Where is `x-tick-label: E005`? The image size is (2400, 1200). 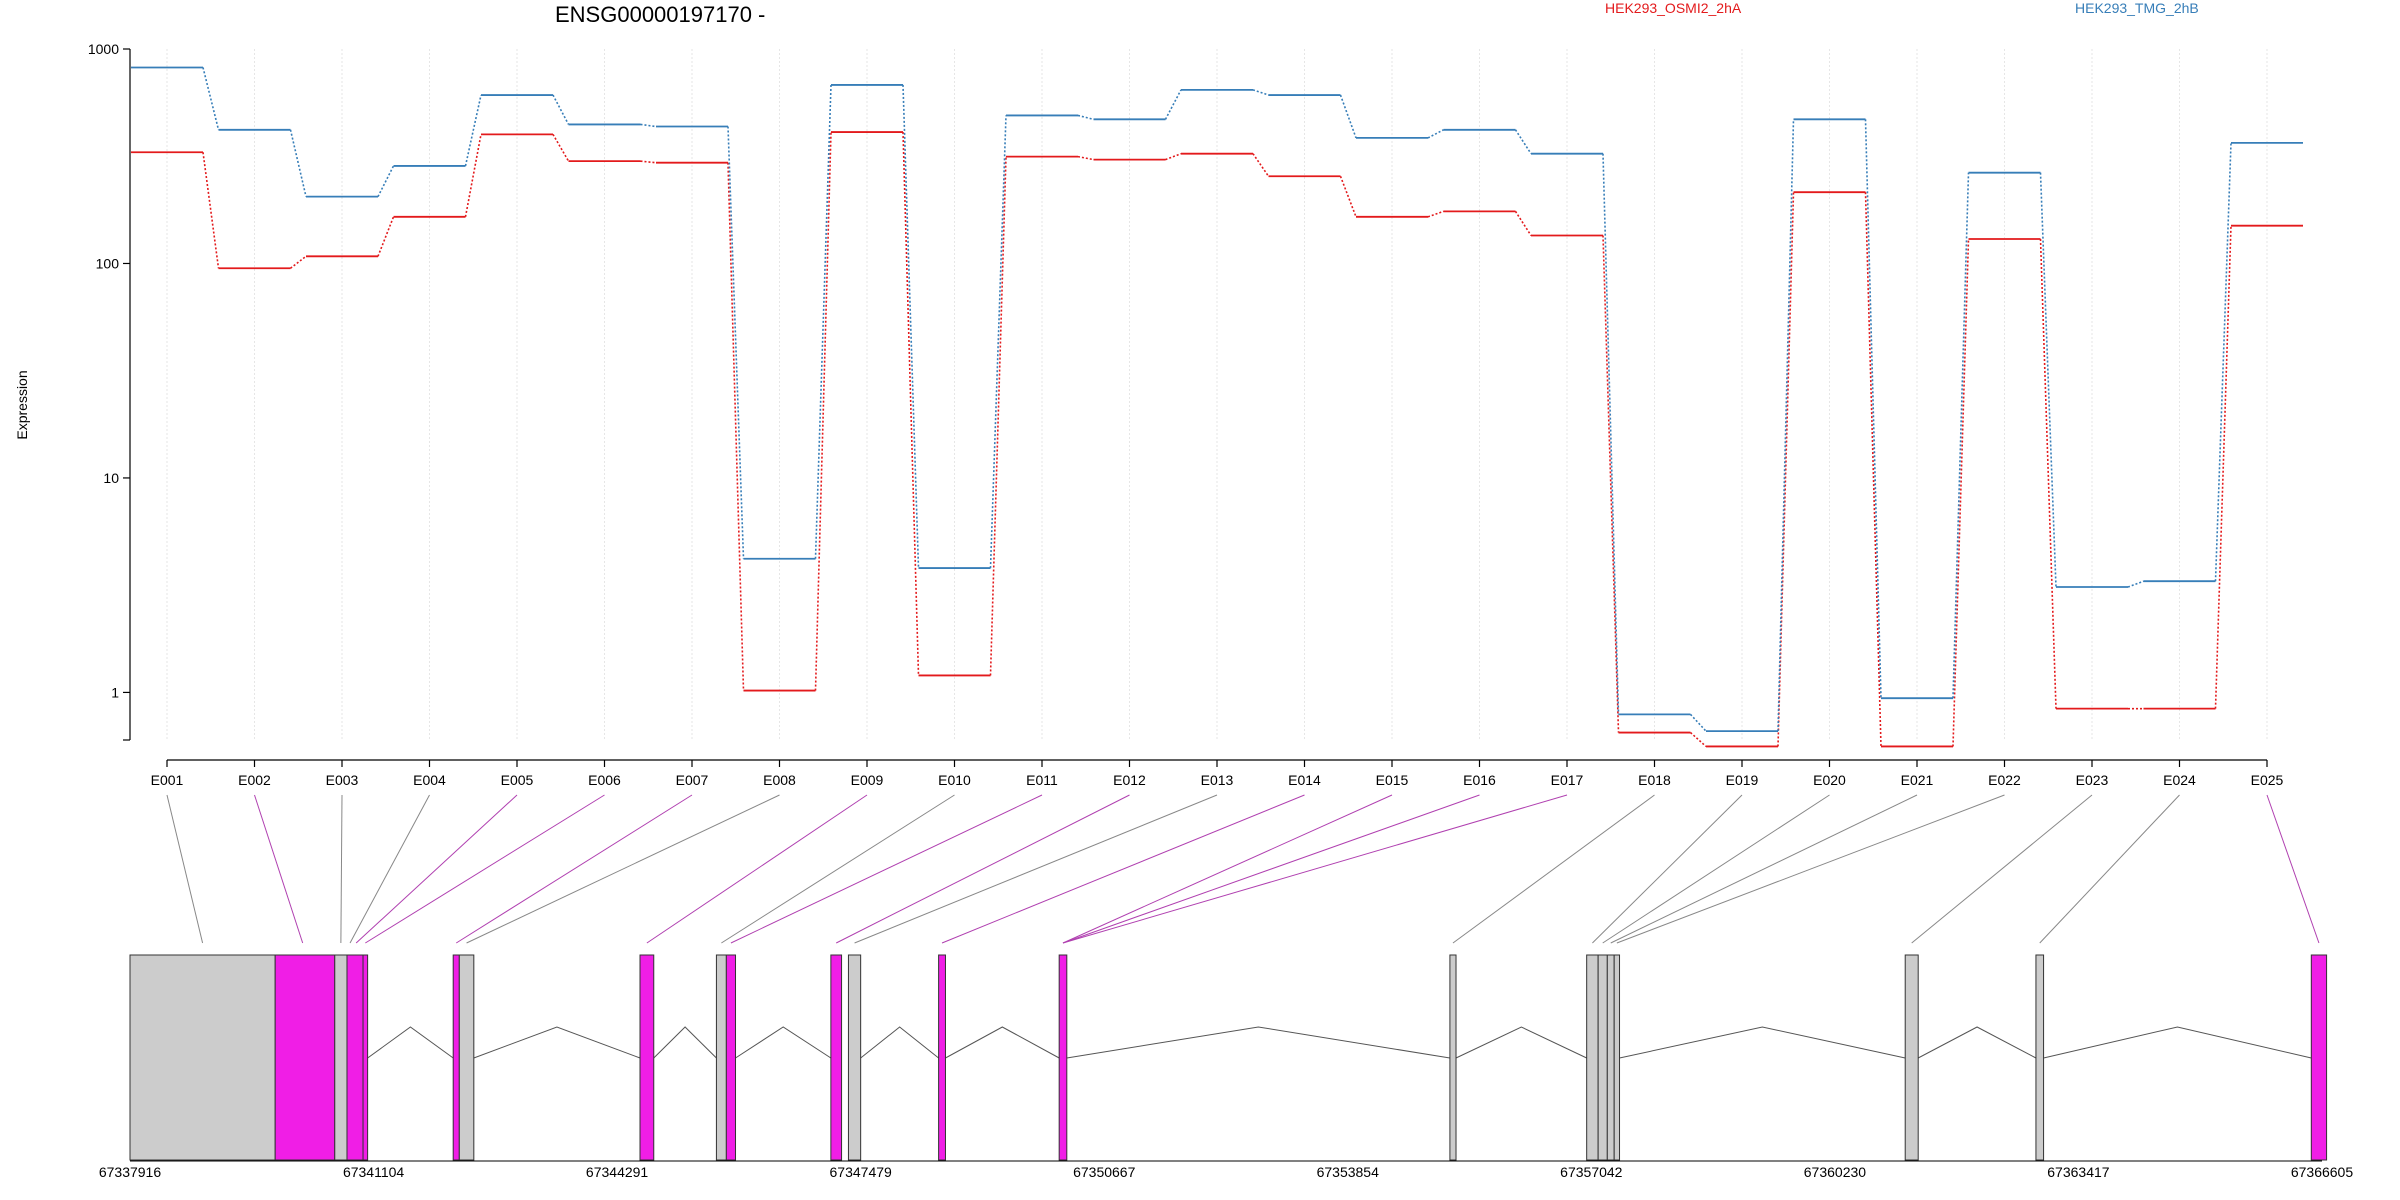
x-tick-label: E005 is located at coordinates (517, 780).